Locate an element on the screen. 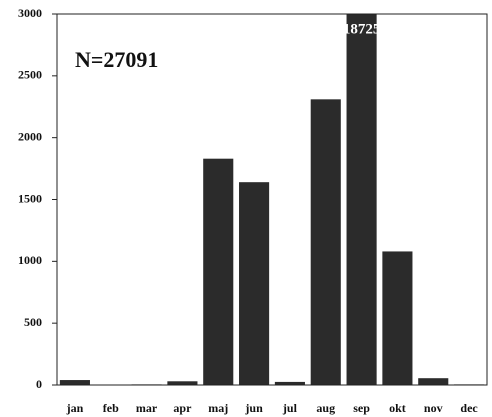 This screenshot has width=492, height=417. x-tick-label: dec is located at coordinates (469, 408).